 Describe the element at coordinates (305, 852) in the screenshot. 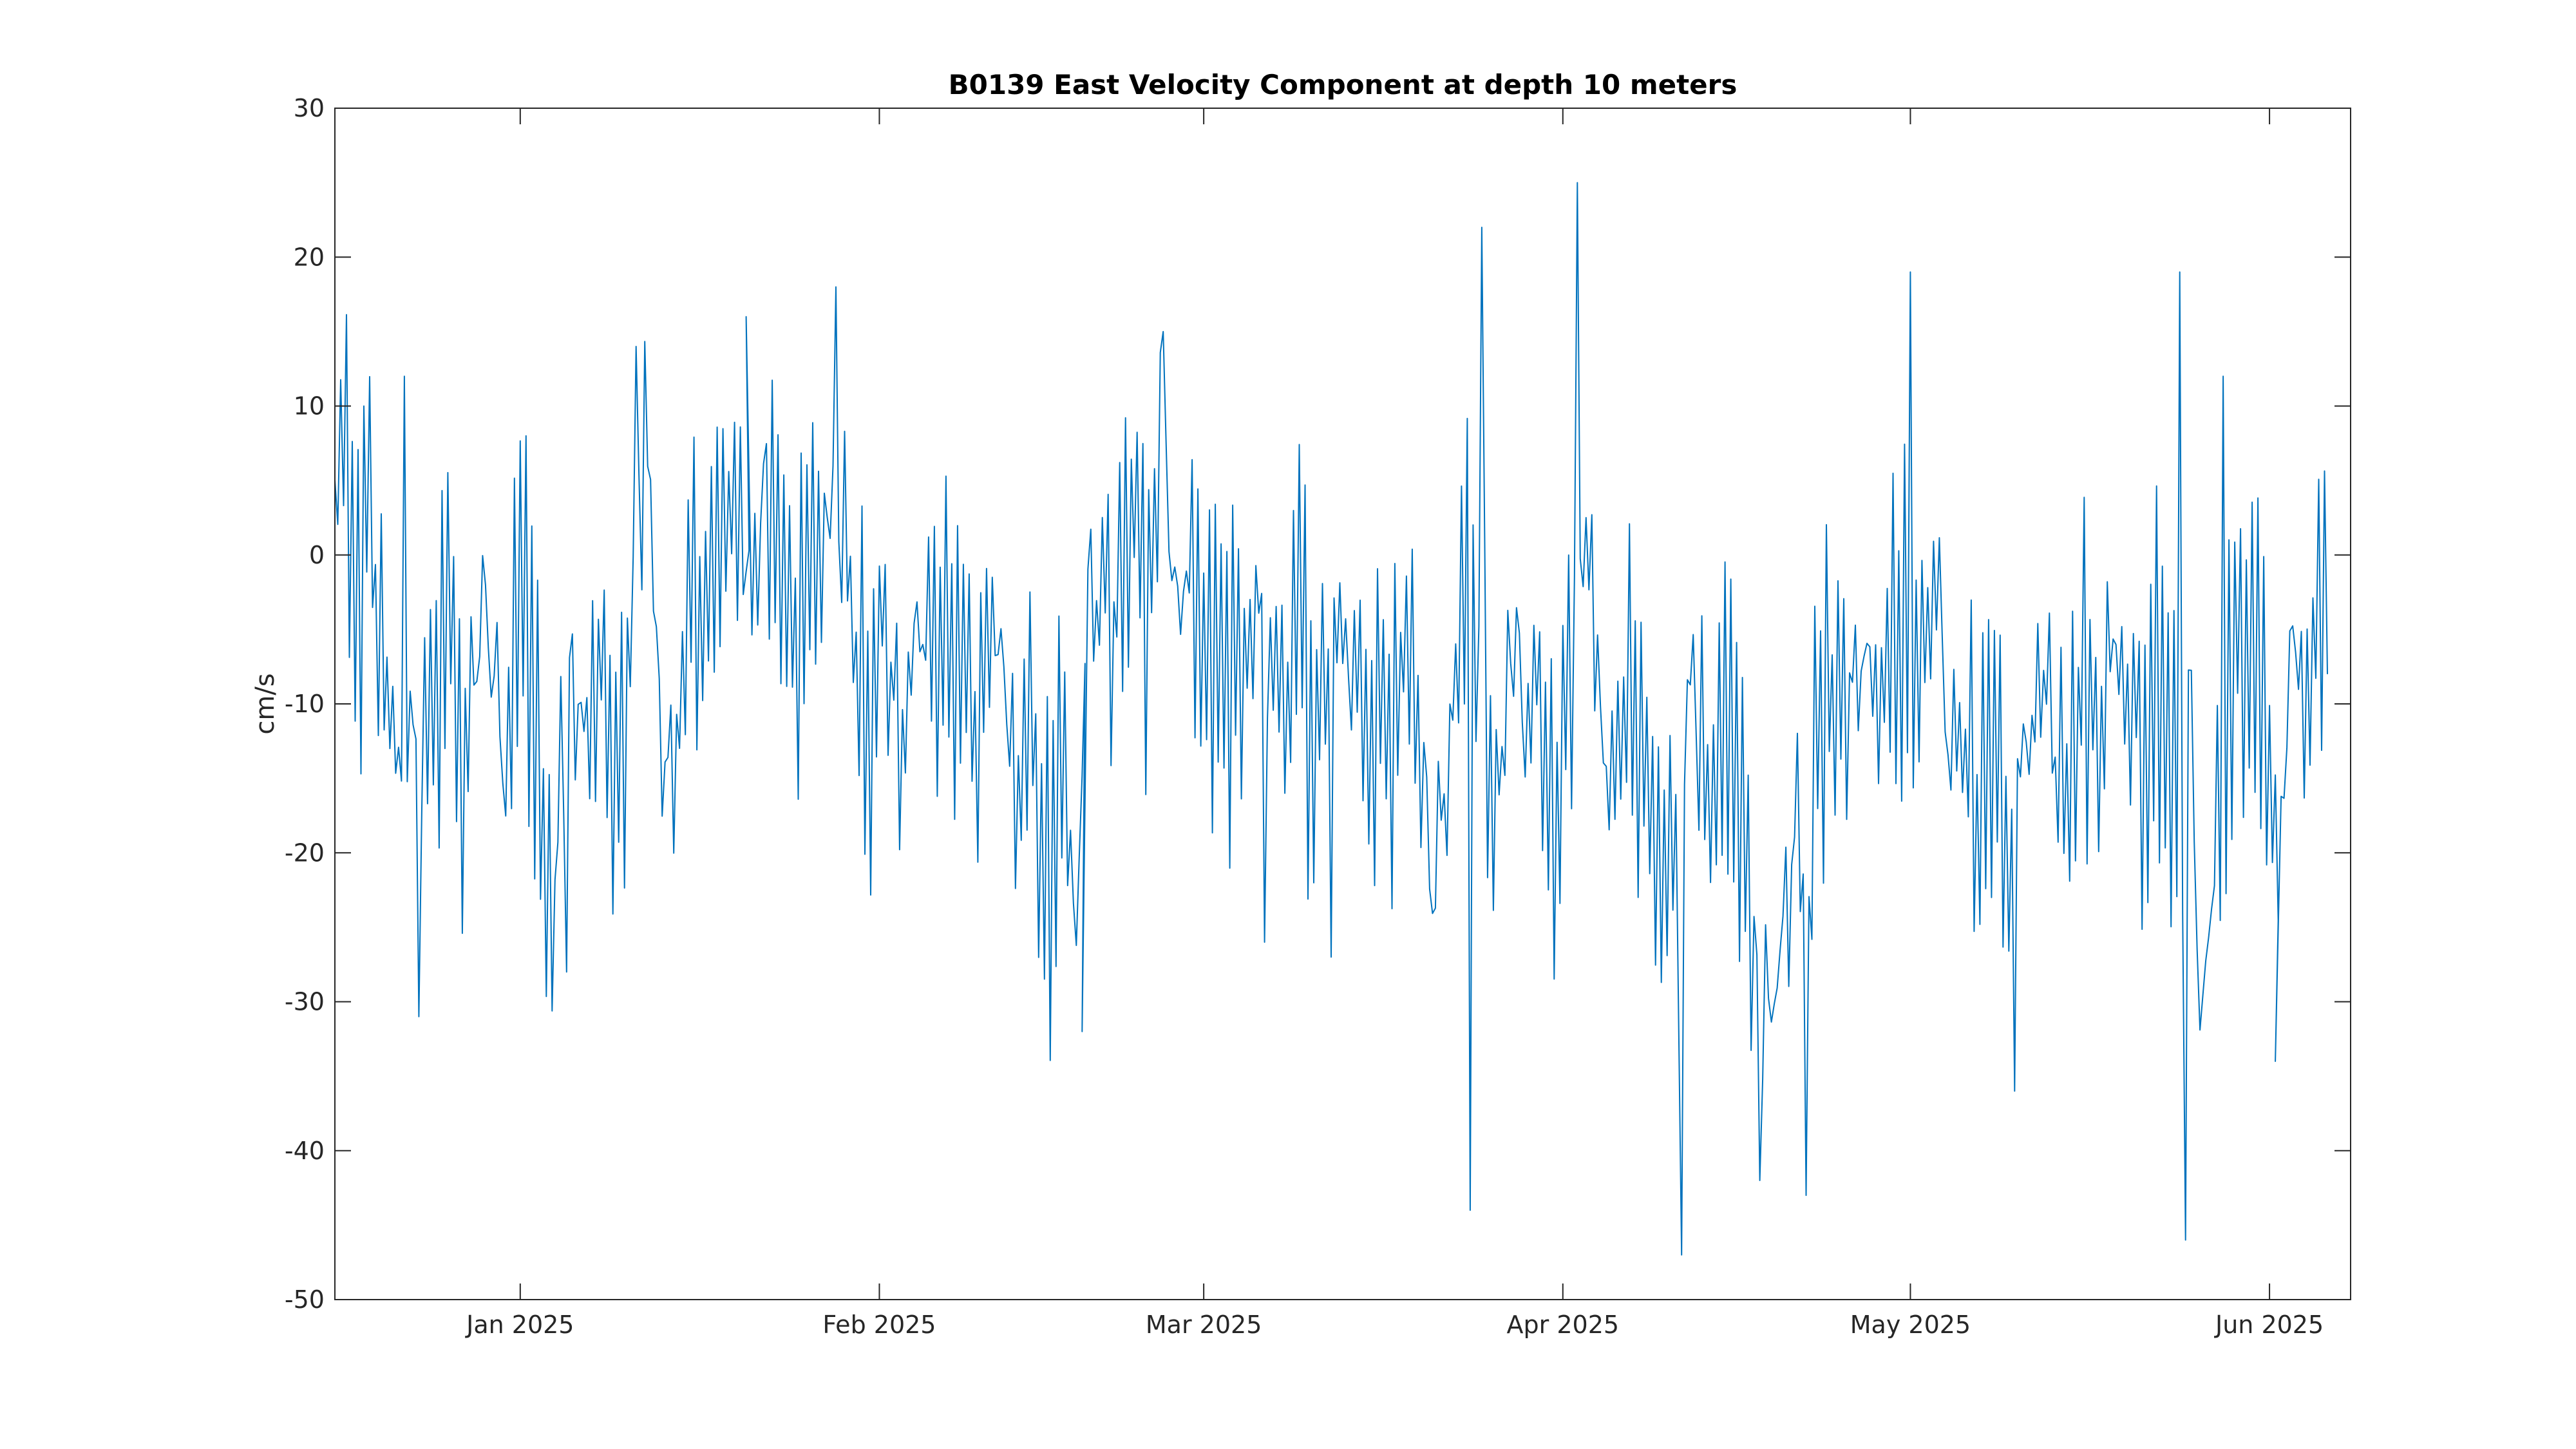

I see `y-tick-label: -20` at that location.